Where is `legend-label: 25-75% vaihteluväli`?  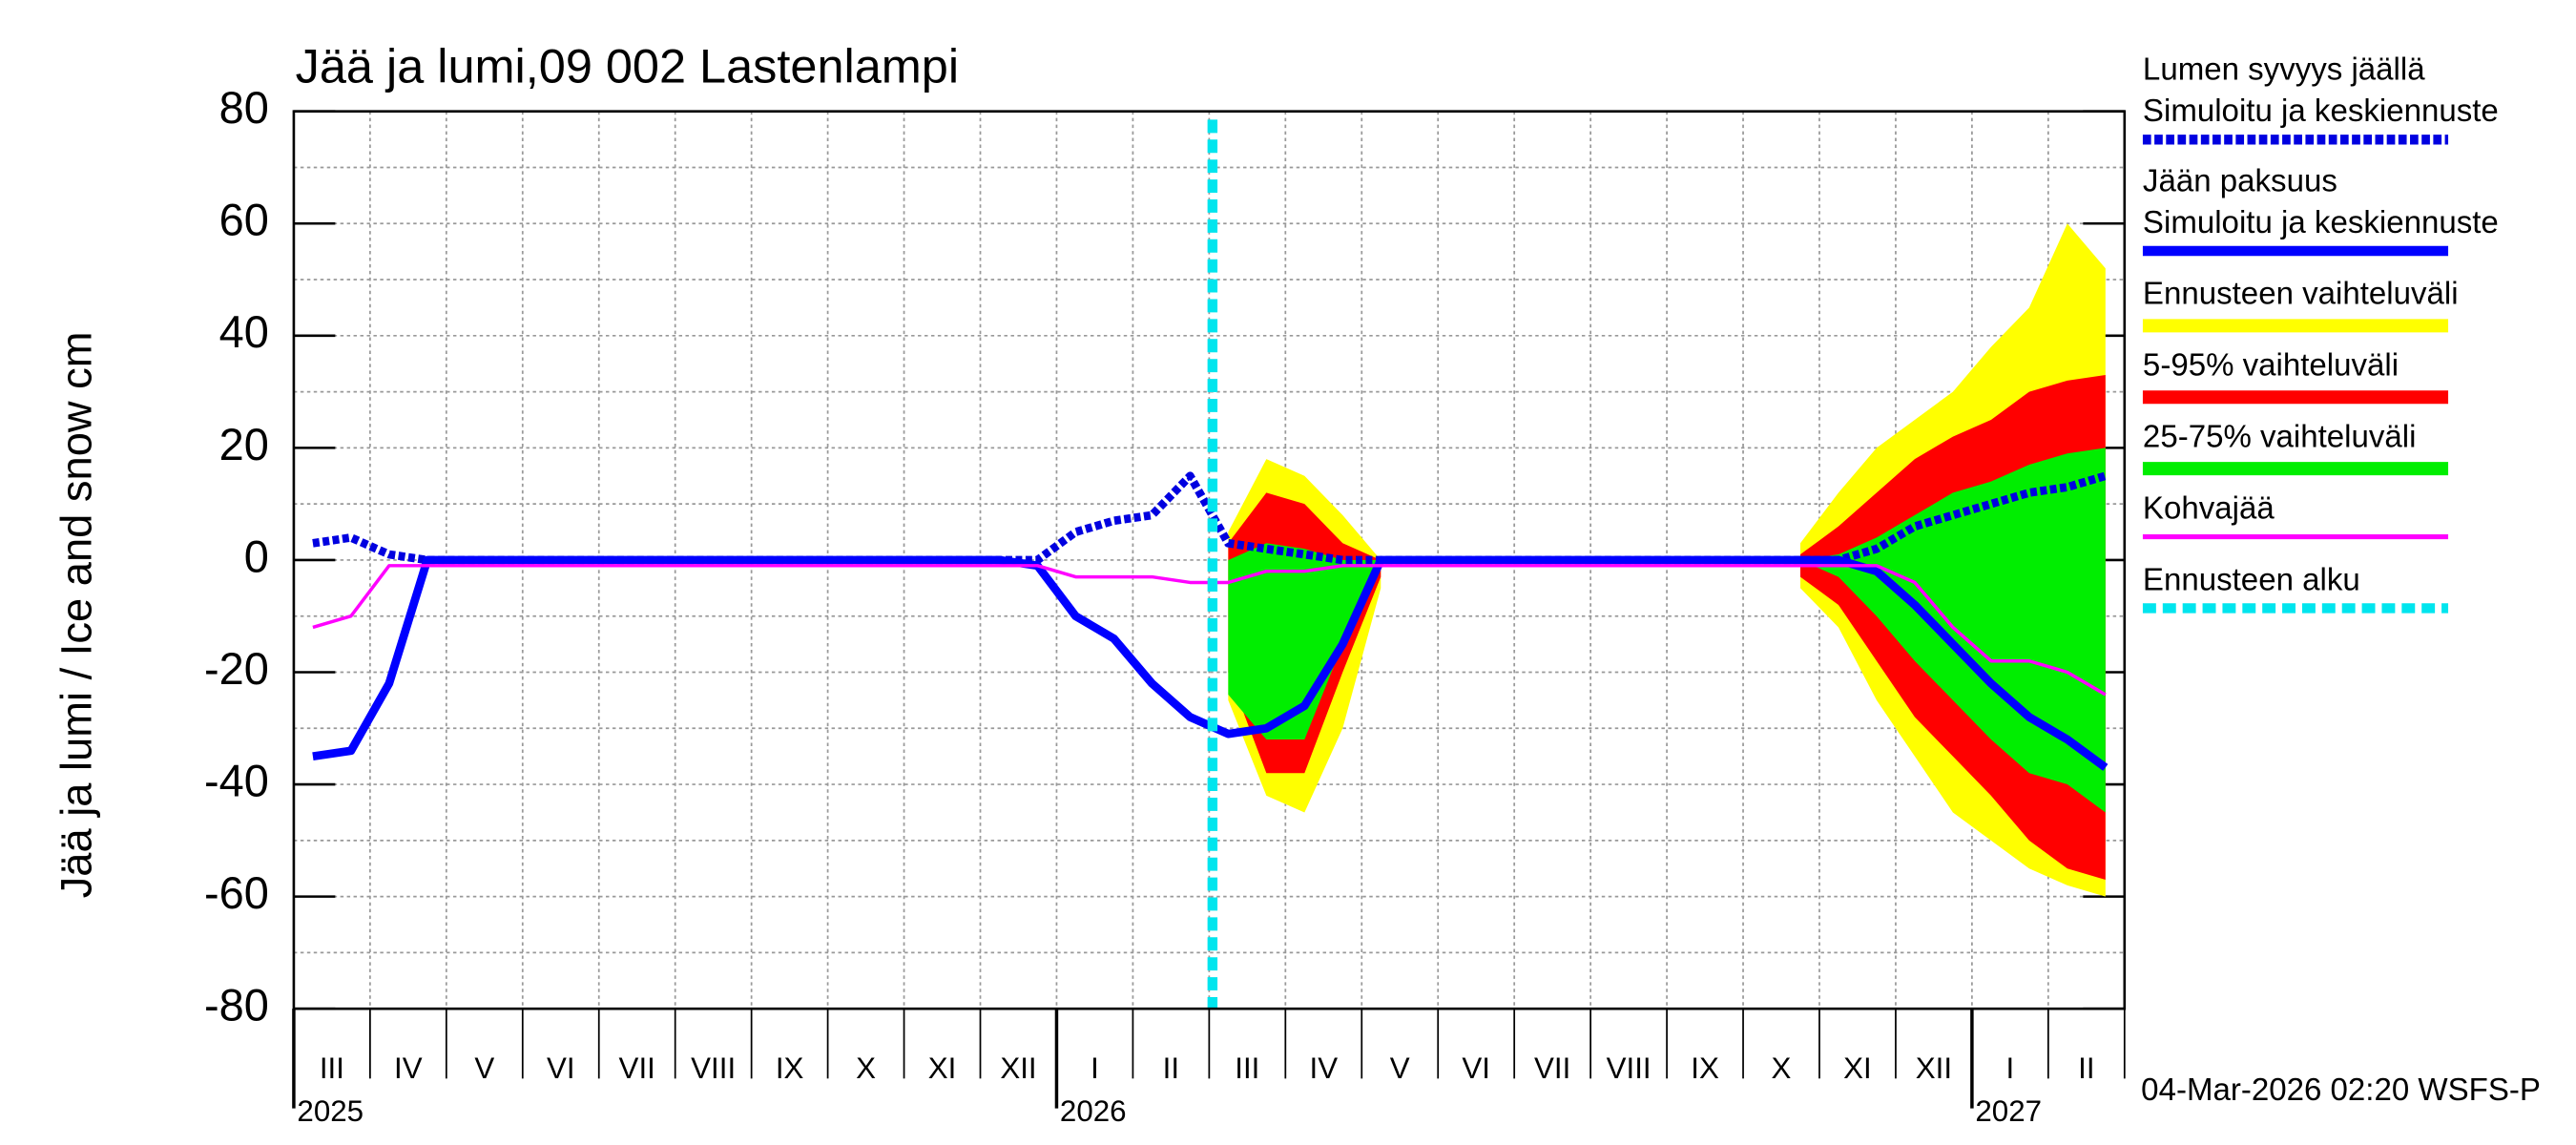 legend-label: 25-75% vaihteluväli is located at coordinates (2280, 437).